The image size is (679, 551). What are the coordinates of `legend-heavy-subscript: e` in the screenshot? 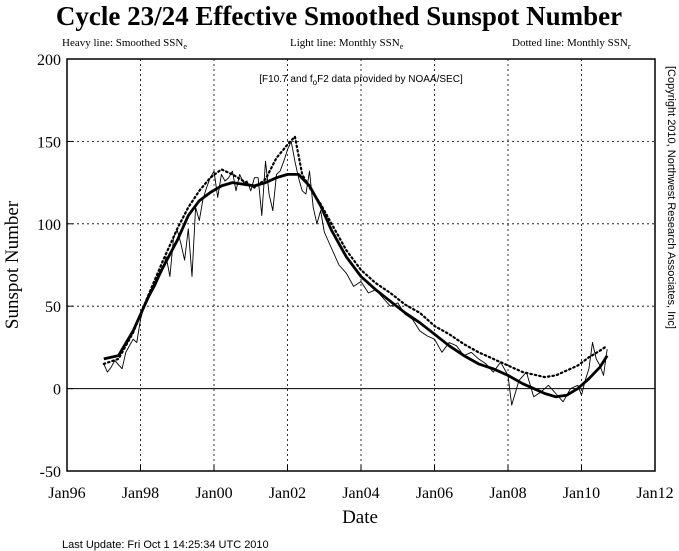 It's located at (185, 46).